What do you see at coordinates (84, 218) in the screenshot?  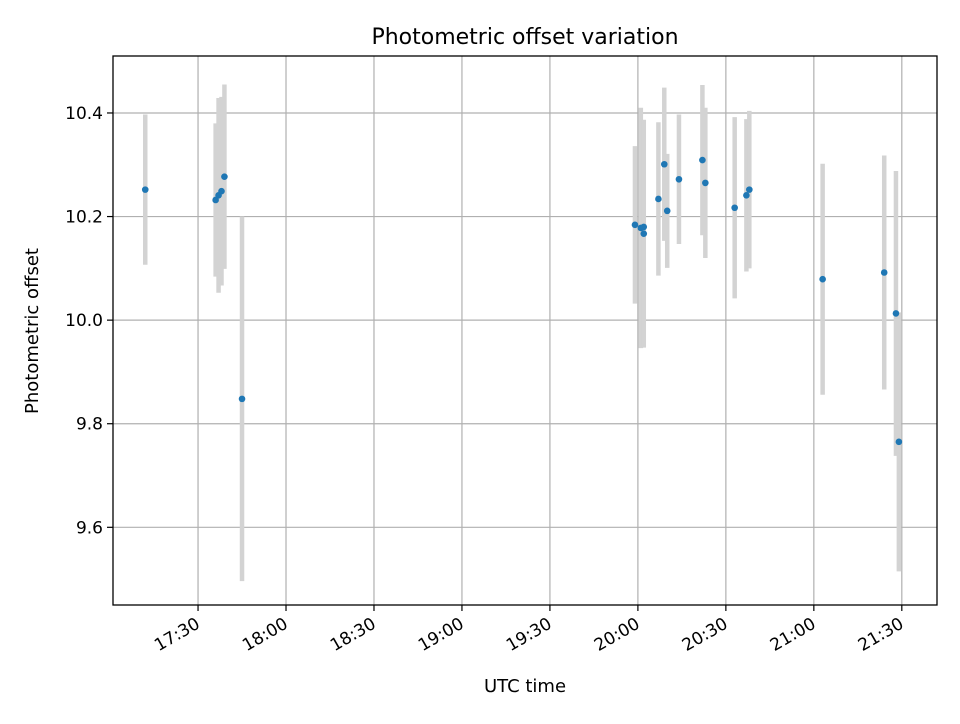 I see `y-tick-label: 10.2` at bounding box center [84, 218].